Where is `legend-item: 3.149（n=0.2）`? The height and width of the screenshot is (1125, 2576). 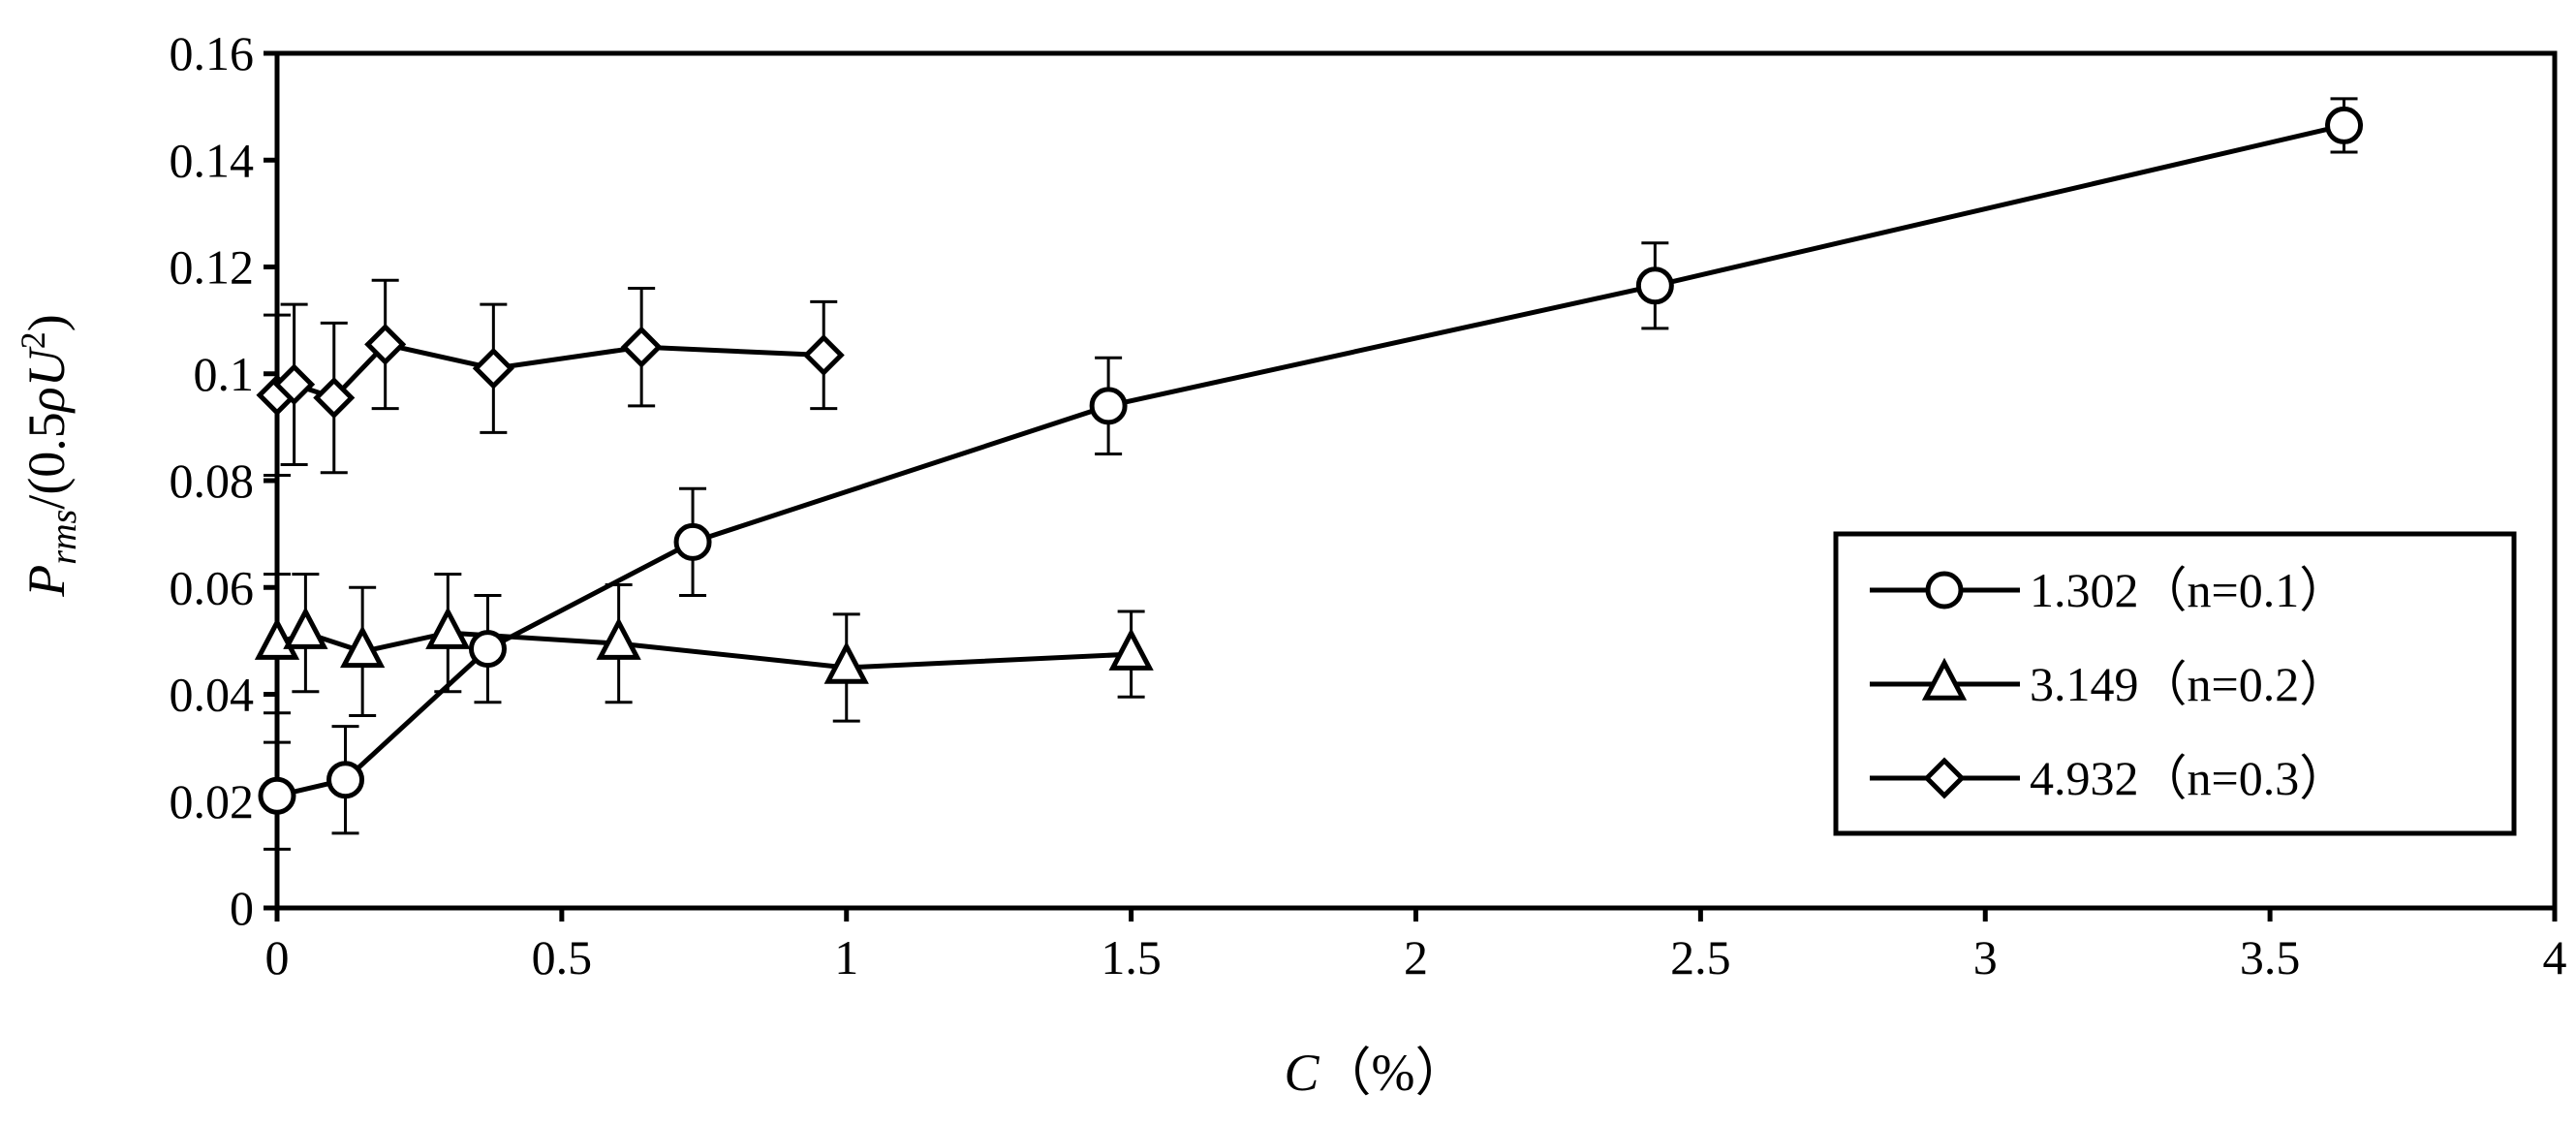
legend-item: 3.149（n=0.2） is located at coordinates (2108, 684).